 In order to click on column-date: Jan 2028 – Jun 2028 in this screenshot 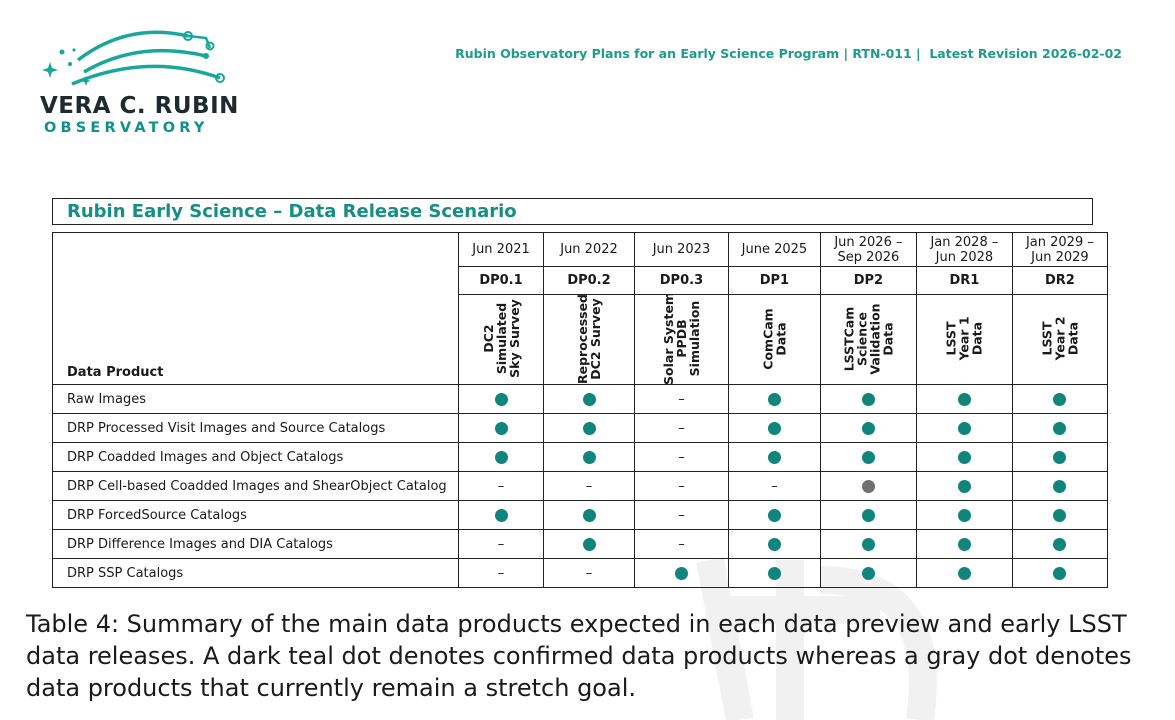, I will do `click(964, 249)`.